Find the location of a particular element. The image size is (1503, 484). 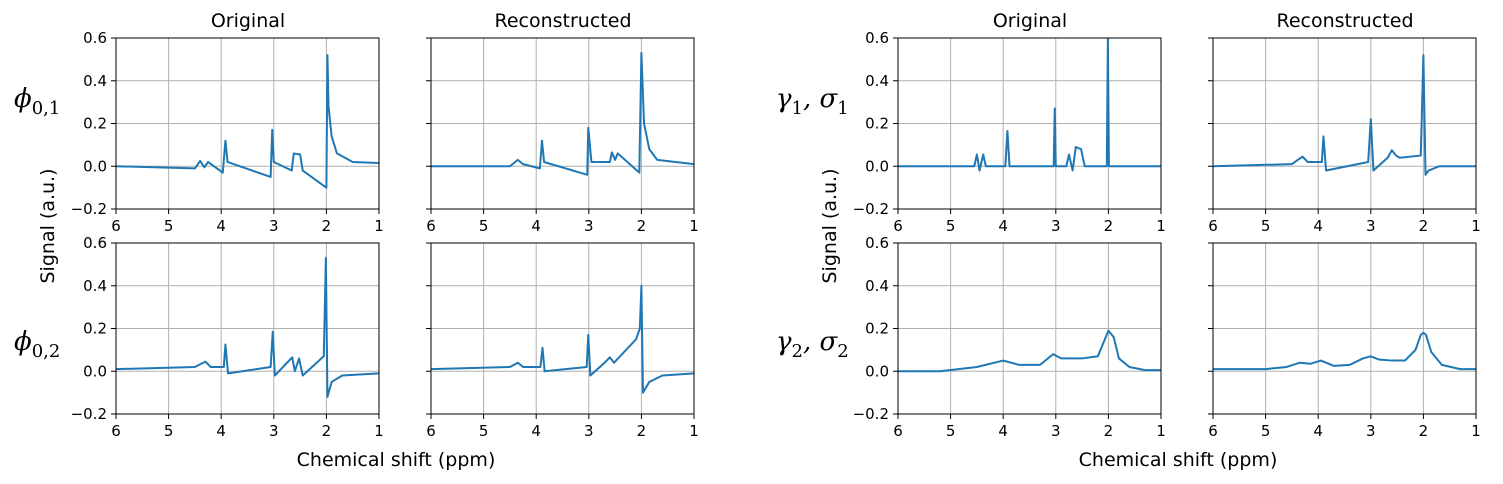

y-axis-label-right: Signal (a.u.) is located at coordinates (830, 226).